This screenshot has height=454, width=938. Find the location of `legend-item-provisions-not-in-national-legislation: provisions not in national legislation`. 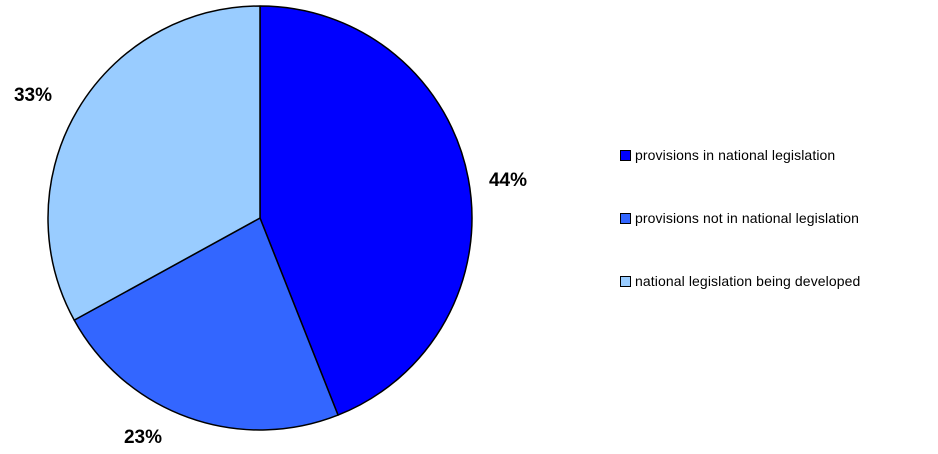

legend-item-provisions-not-in-national-legislation: provisions not in national legislation is located at coordinates (779, 218).